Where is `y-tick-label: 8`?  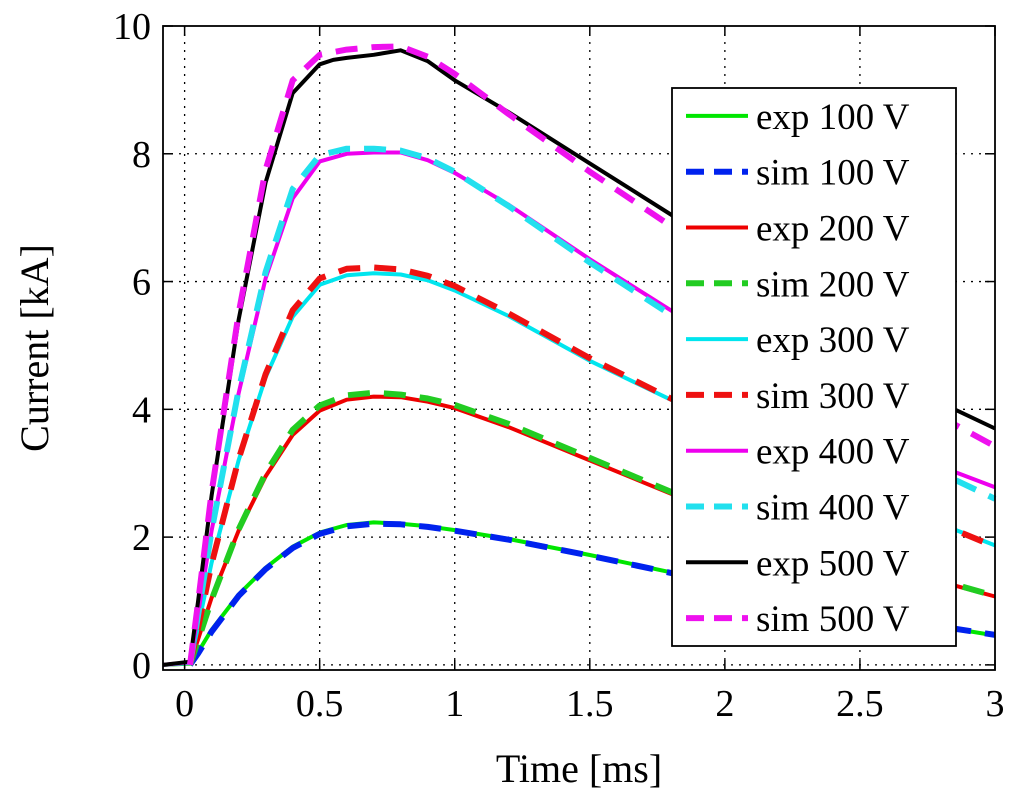
y-tick-label: 8 is located at coordinates (141, 155).